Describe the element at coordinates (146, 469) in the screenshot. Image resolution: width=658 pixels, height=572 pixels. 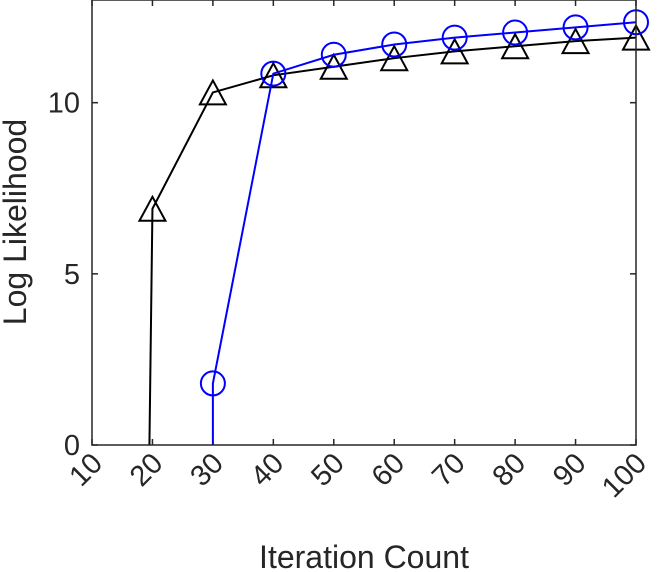
I see `x-tick-label: 20` at that location.